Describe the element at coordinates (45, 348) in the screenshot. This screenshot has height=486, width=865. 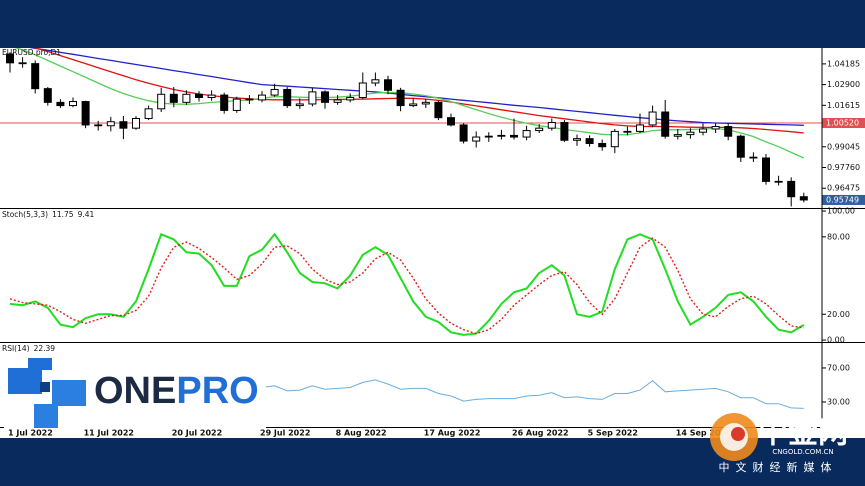
I see `panel-value: 22.39` at that location.